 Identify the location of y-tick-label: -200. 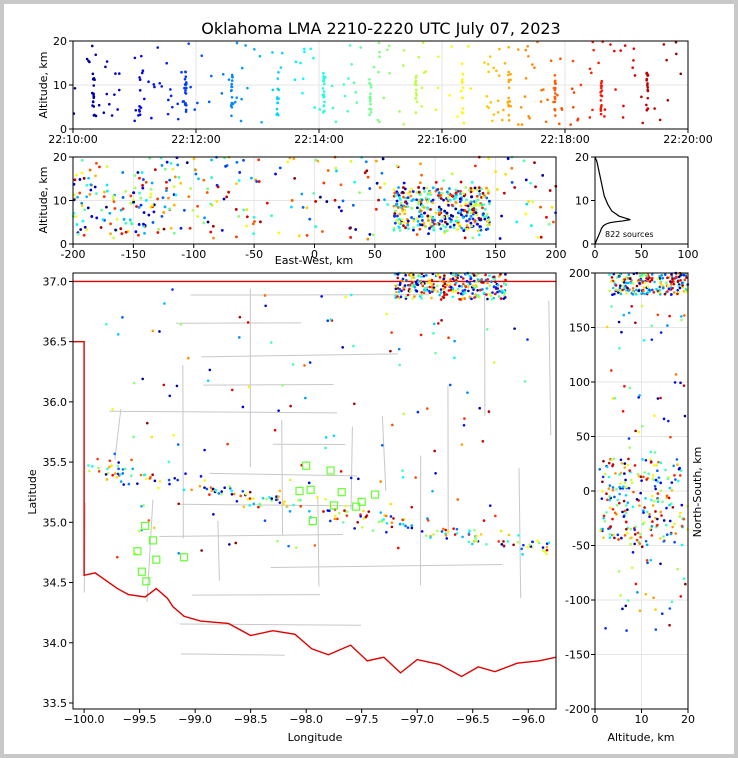
(577, 709).